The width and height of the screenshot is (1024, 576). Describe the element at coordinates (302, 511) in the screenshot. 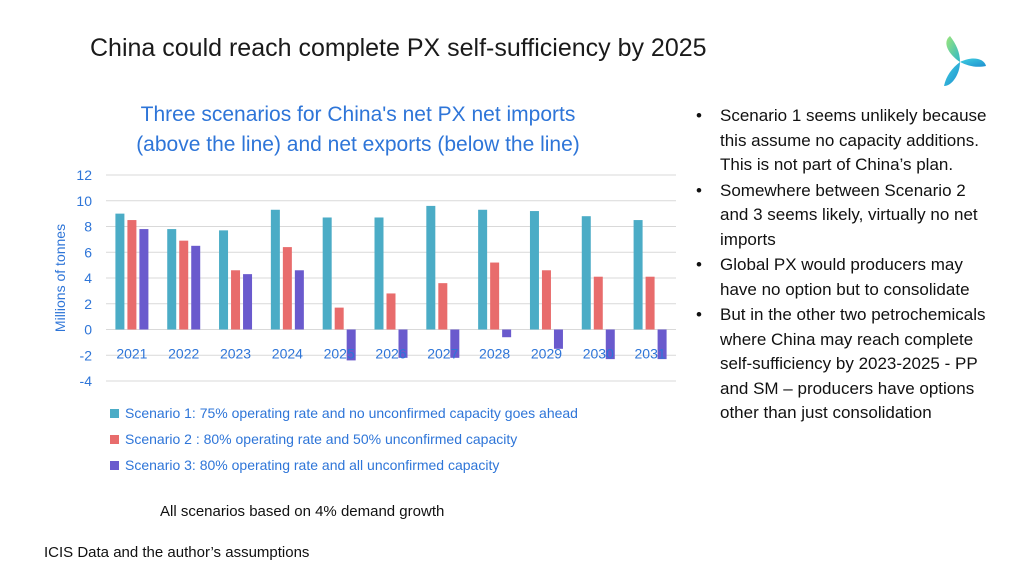

I see `footnote: All scenarios based on 4% demand growth` at that location.